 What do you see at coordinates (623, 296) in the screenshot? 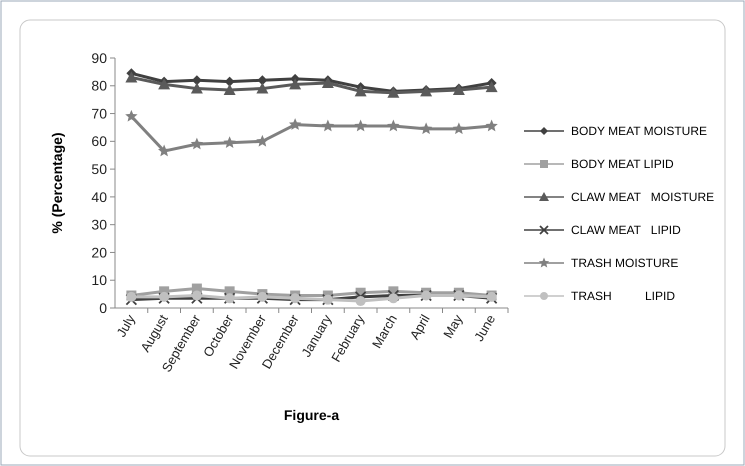
I see `legend-label: TRASH LIPID` at bounding box center [623, 296].